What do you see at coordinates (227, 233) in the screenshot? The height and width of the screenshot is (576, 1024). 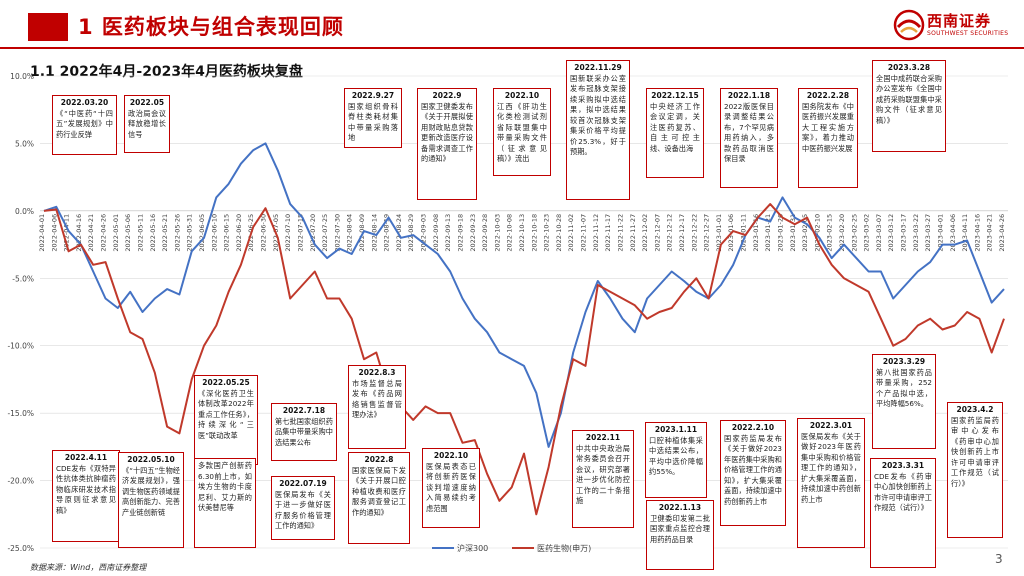 I see `x-tick-label: 2022-06-15` at bounding box center [227, 233].